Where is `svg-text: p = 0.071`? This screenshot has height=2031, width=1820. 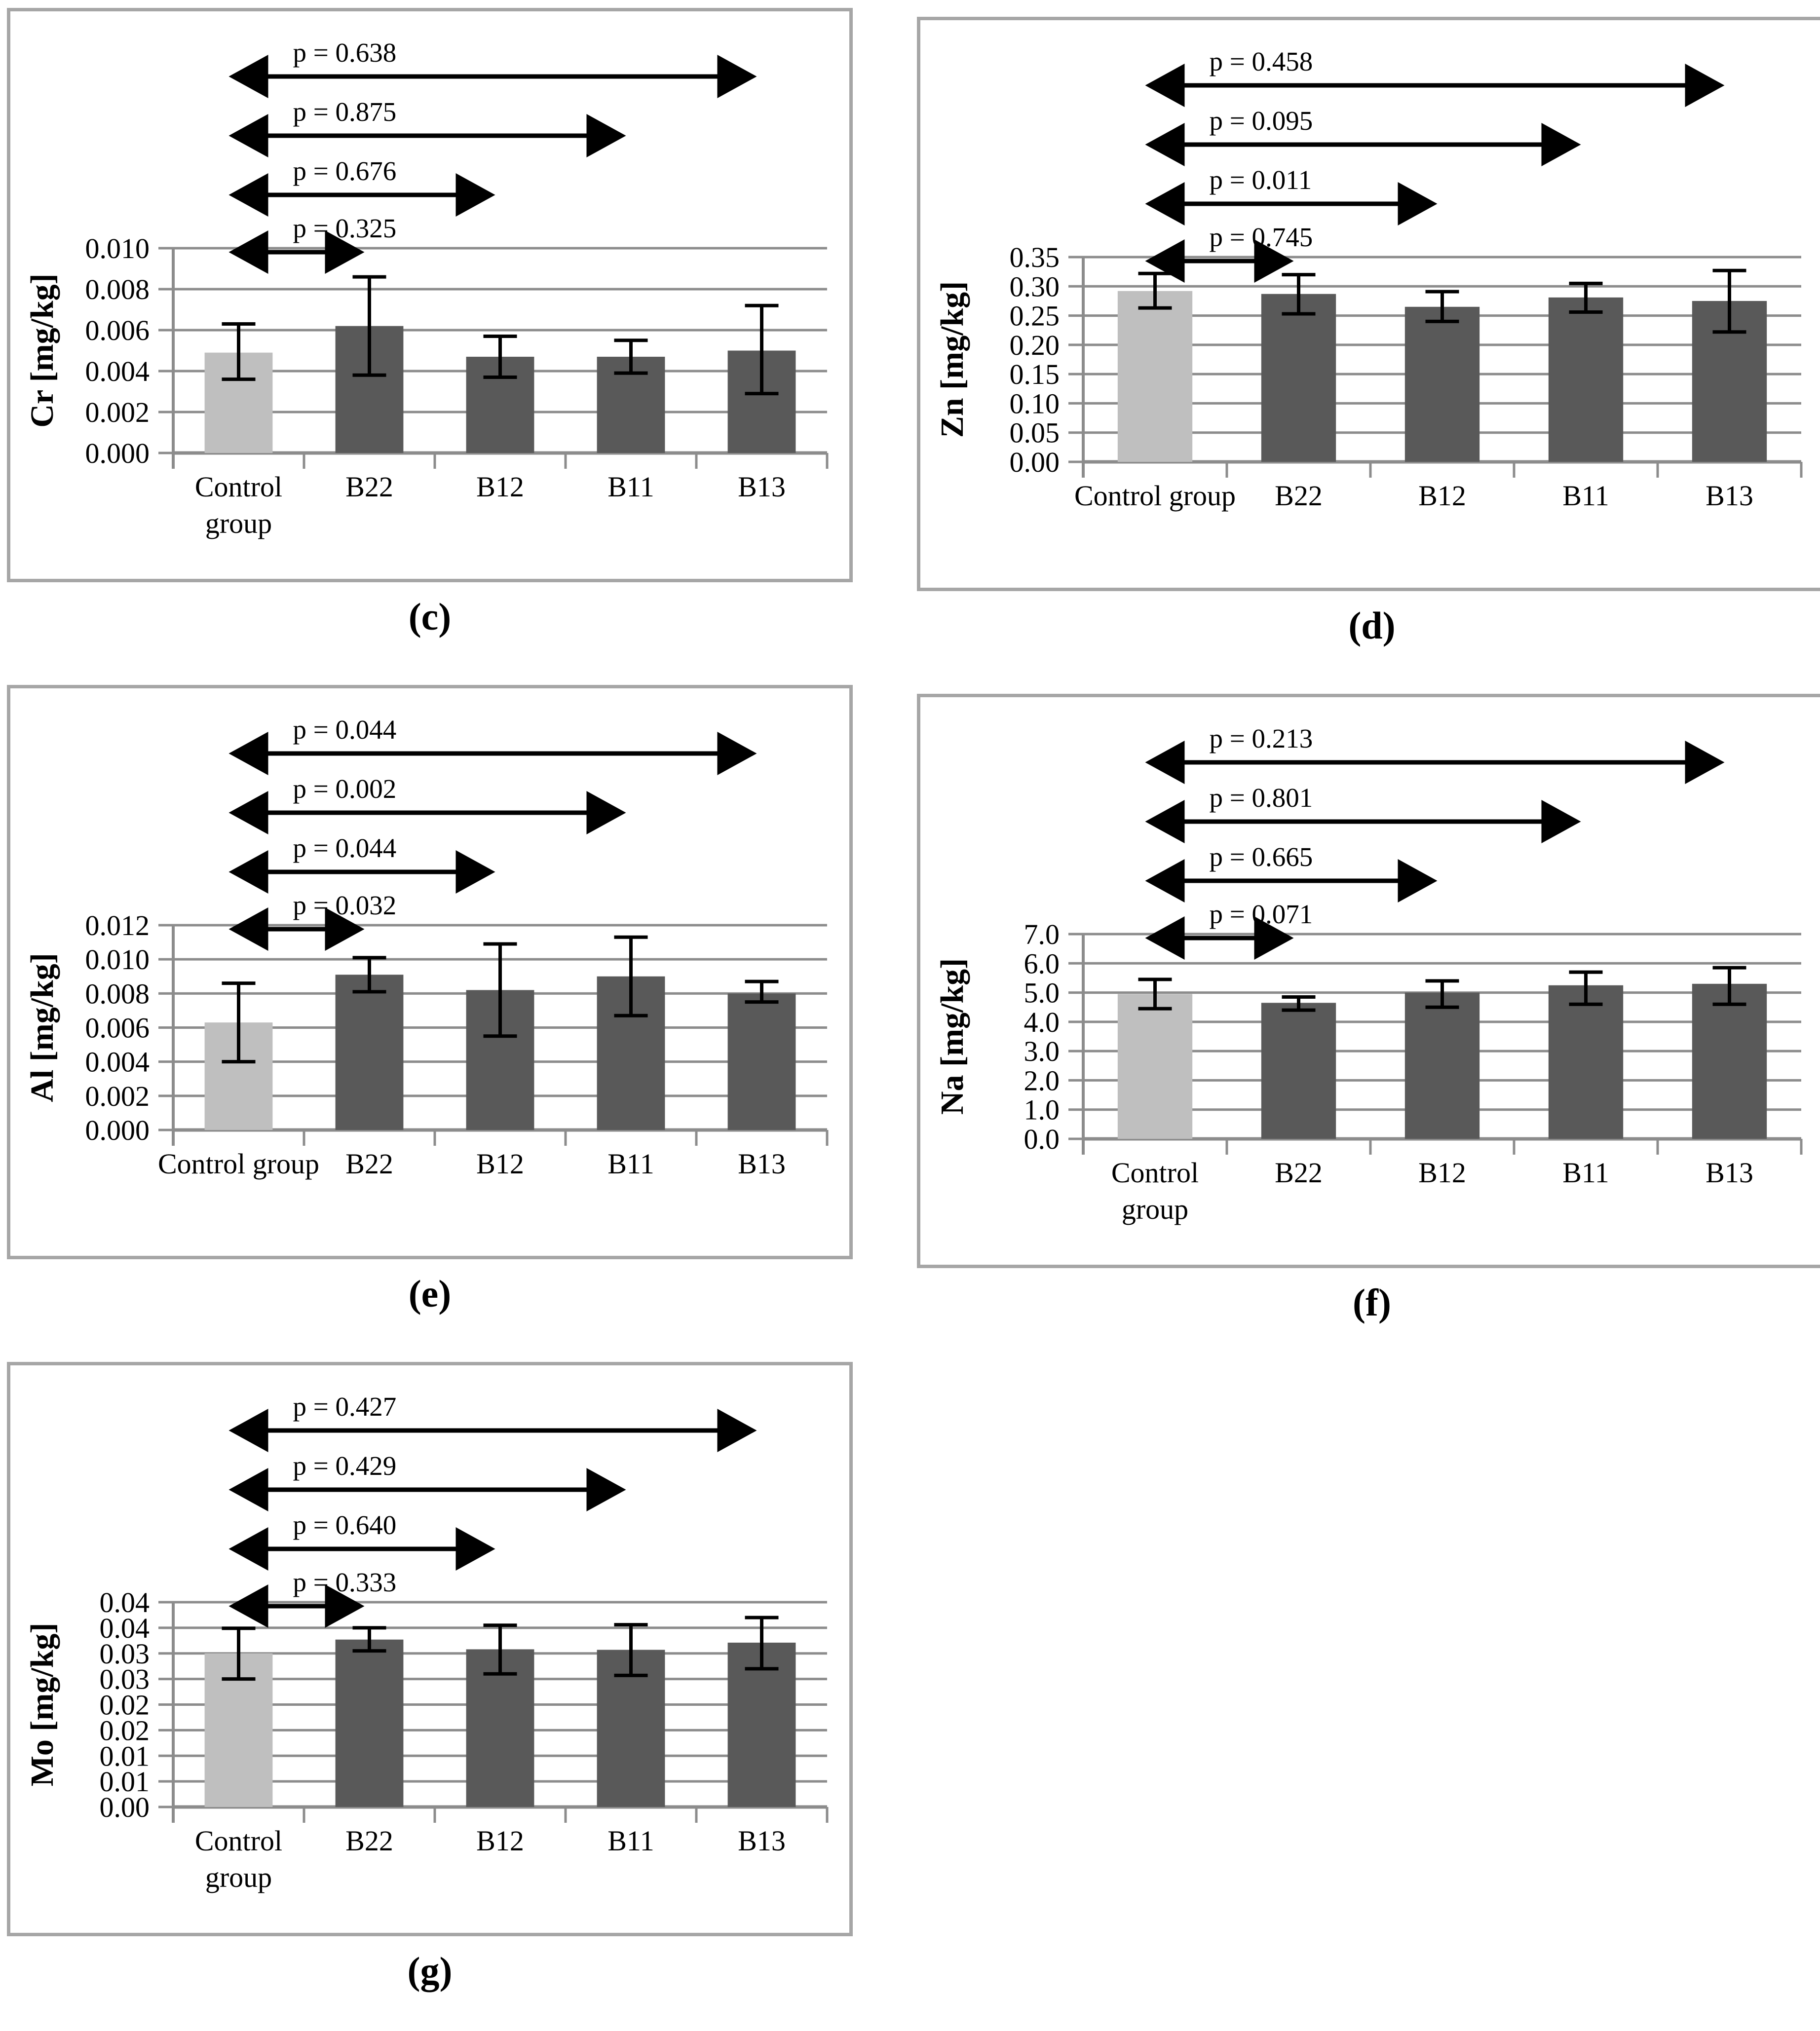 svg-text: p = 0.071 is located at coordinates (1261, 914).